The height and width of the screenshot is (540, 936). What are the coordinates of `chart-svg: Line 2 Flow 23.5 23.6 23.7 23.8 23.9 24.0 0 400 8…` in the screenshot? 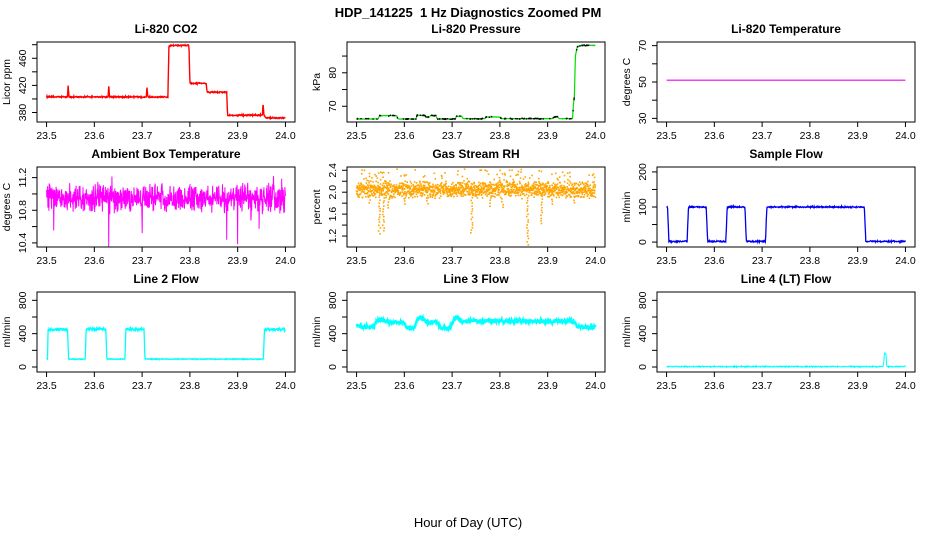 It's located at (148, 332).